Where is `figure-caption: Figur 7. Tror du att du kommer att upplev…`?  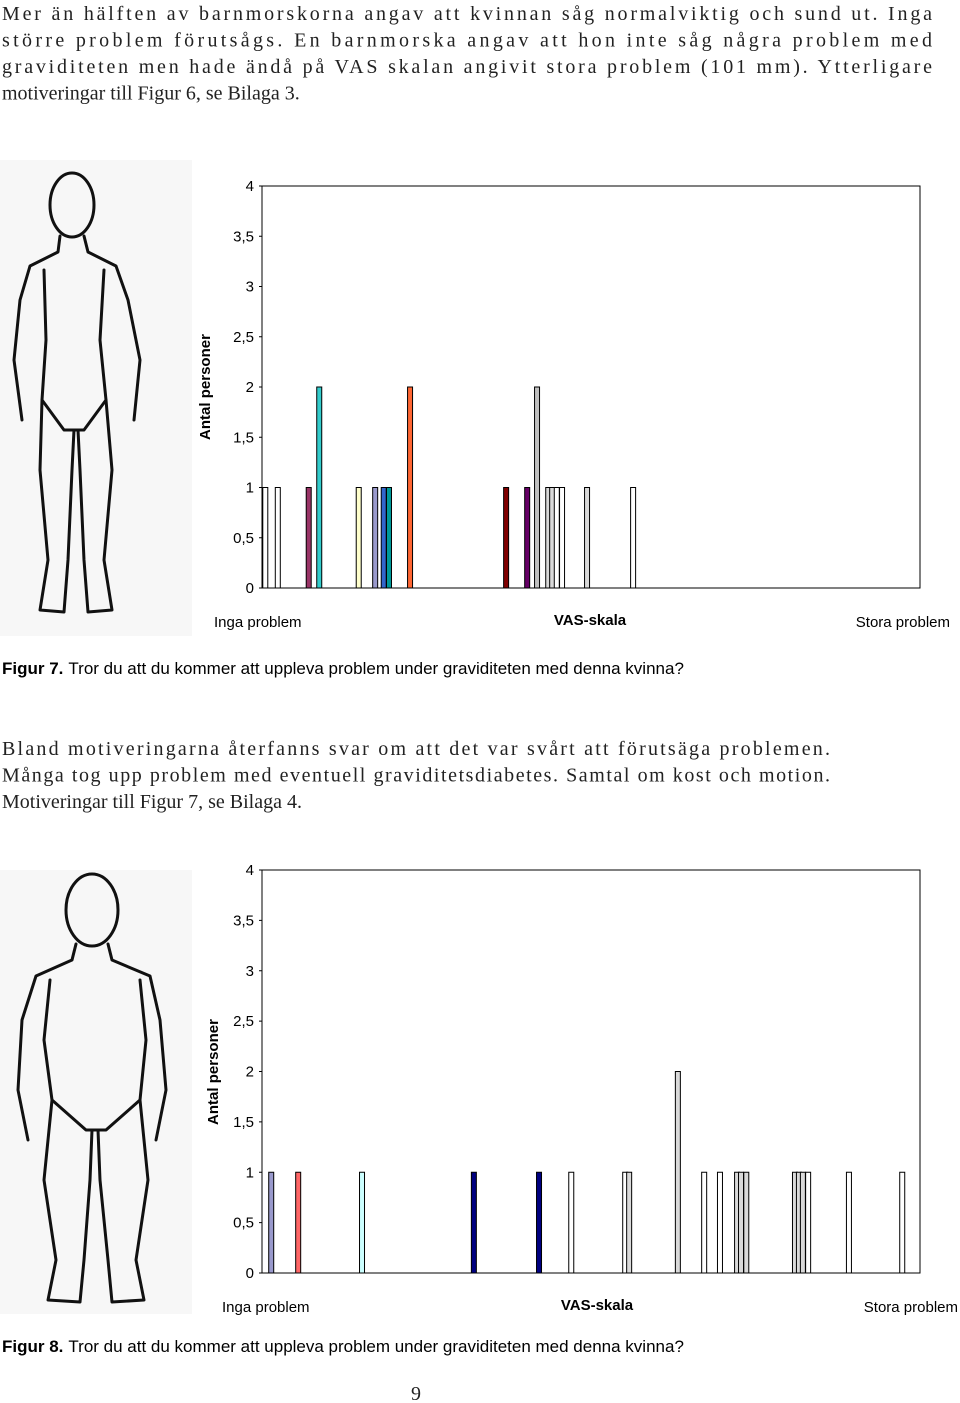
figure-caption: Figur 7. Tror du att du kommer att upplev… is located at coordinates (343, 668).